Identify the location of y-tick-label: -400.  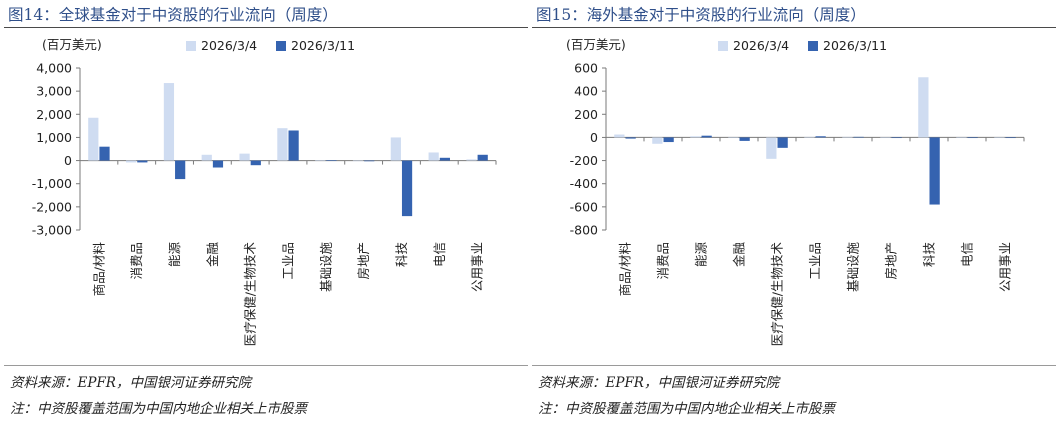
(584, 183).